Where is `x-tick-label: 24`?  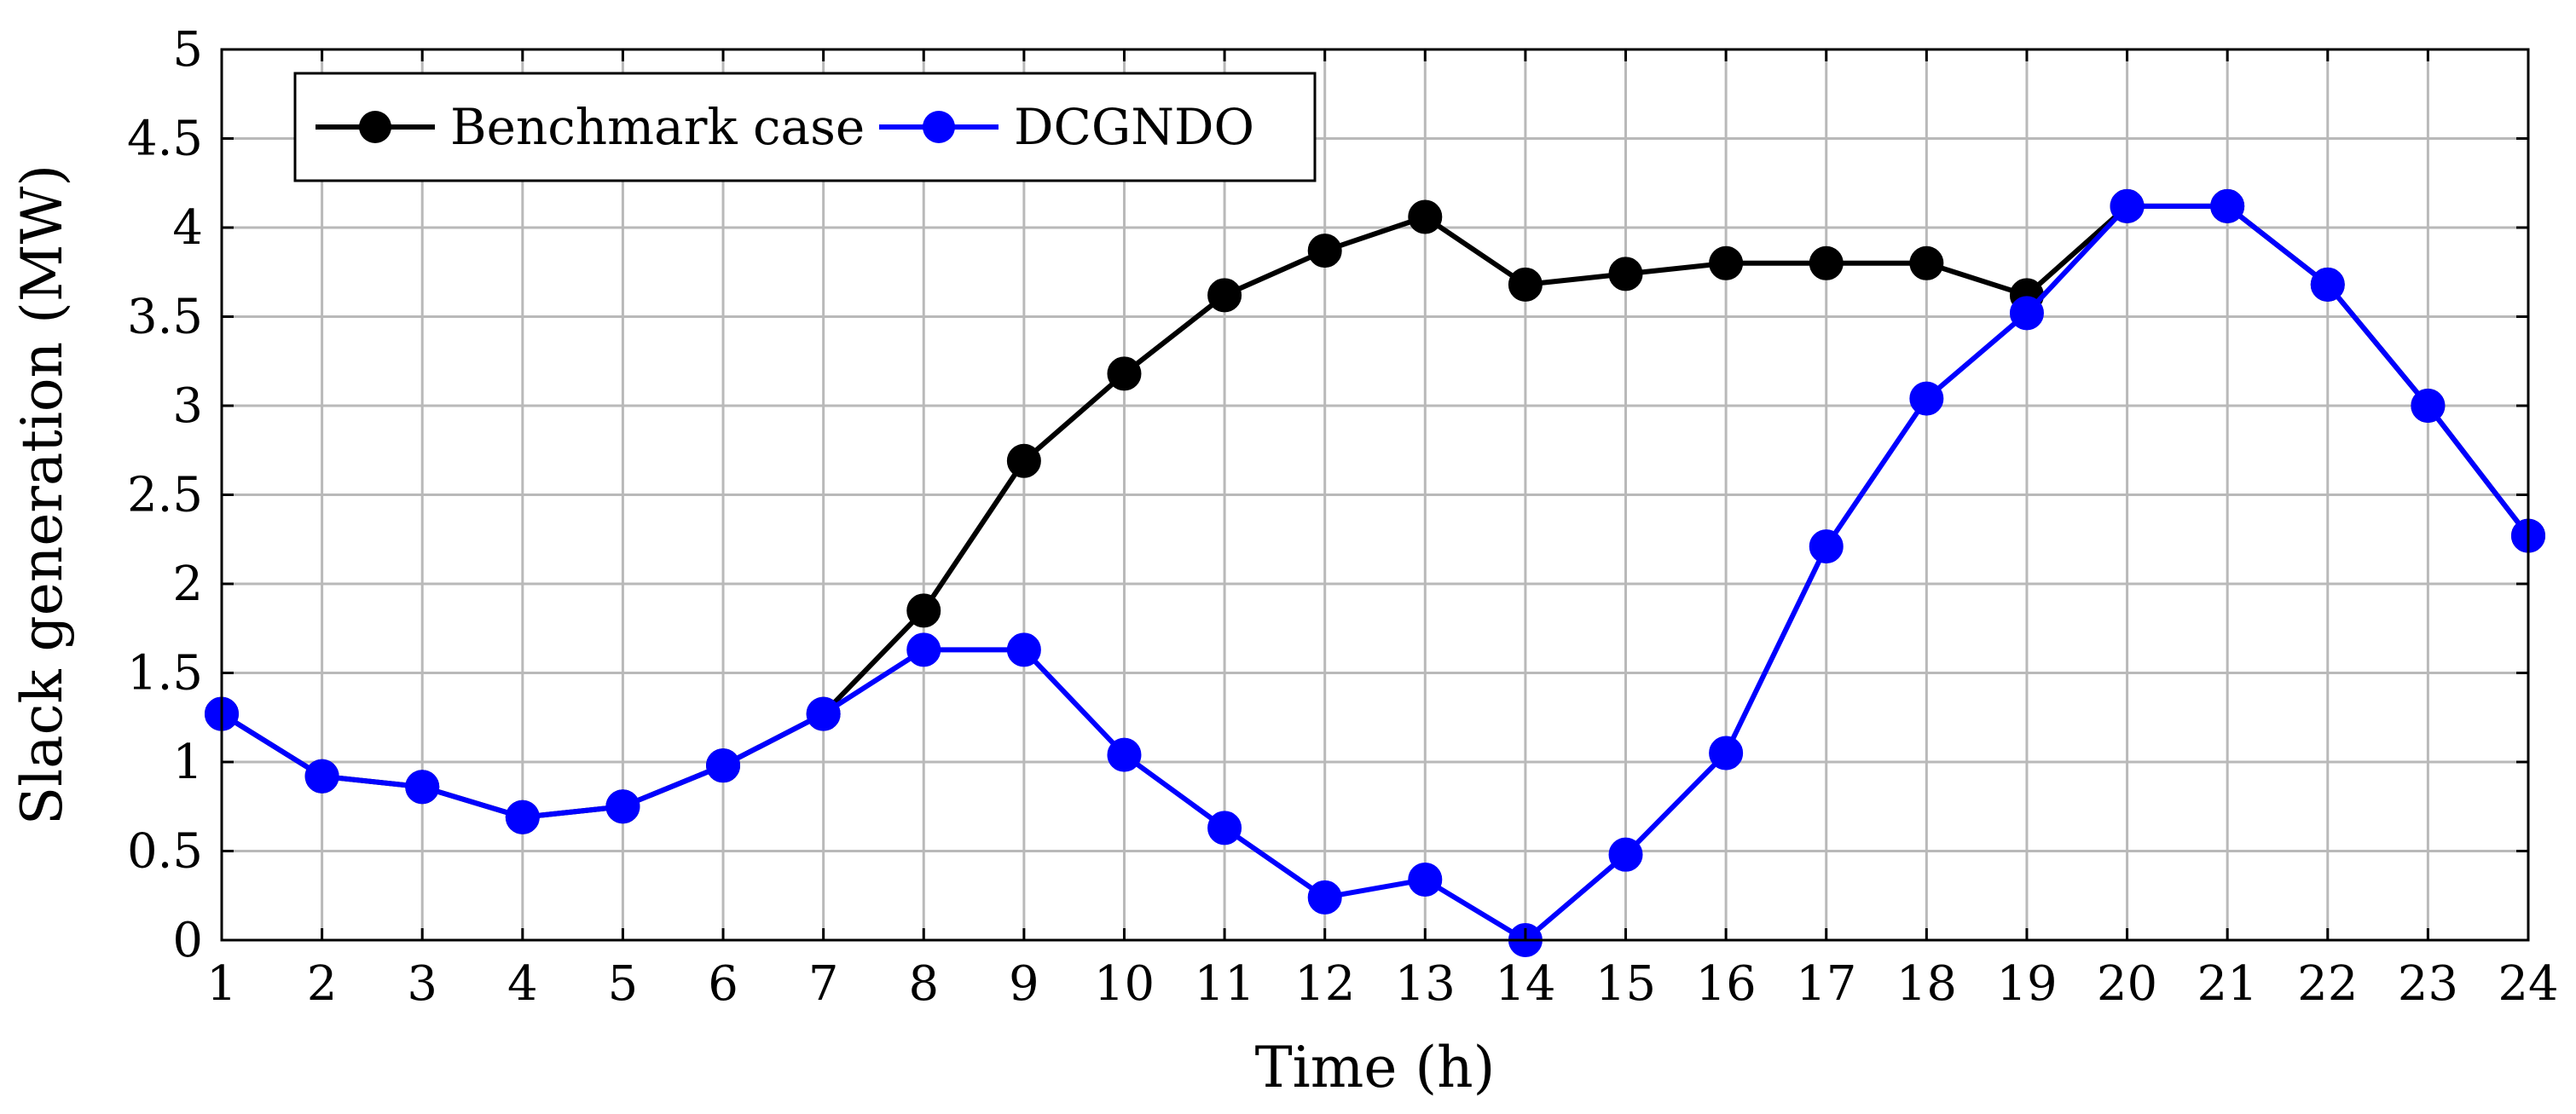 x-tick-label: 24 is located at coordinates (2528, 984).